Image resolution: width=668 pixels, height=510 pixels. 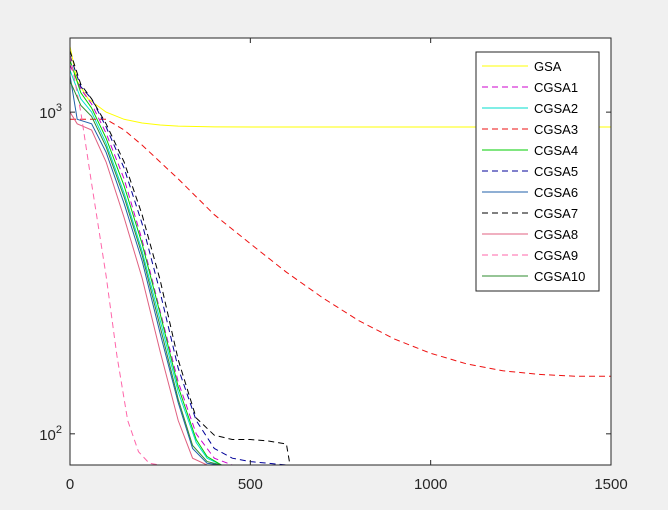 I want to click on legend-label: CGSA1, so click(x=556, y=87).